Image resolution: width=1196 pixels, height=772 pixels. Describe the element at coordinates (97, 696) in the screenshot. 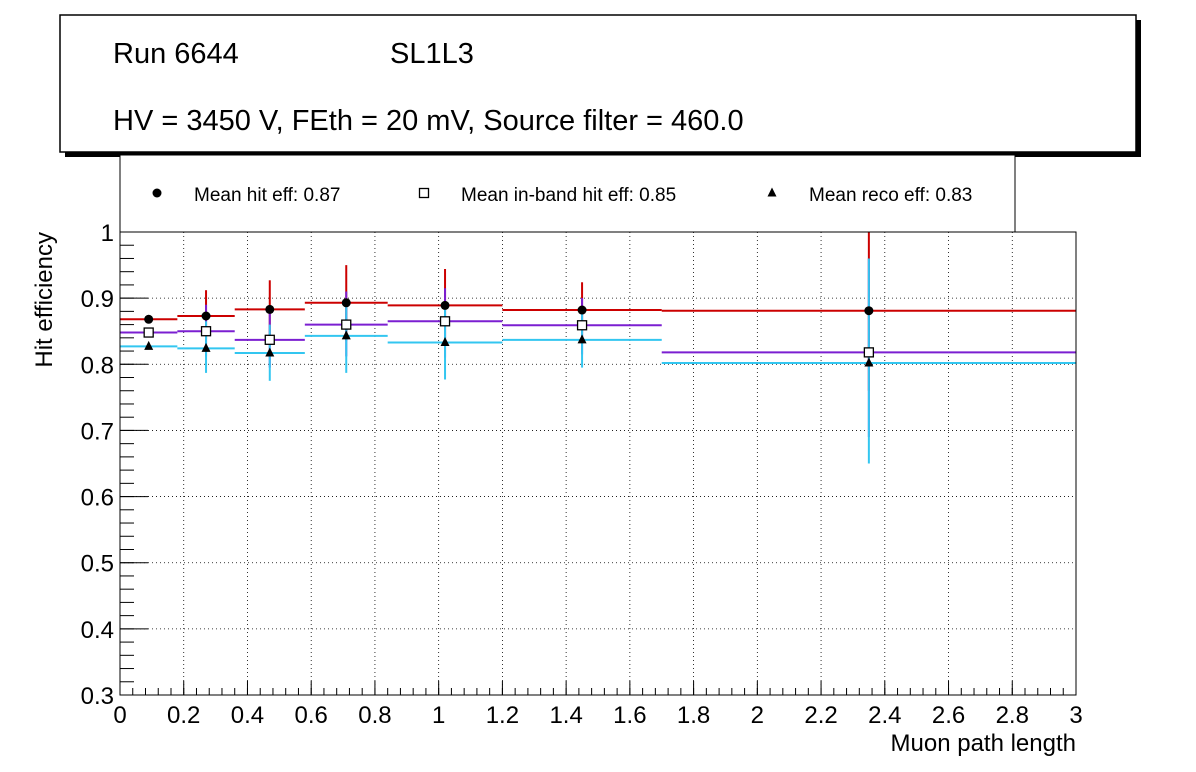

I see `y-tick-label: 0.3` at that location.